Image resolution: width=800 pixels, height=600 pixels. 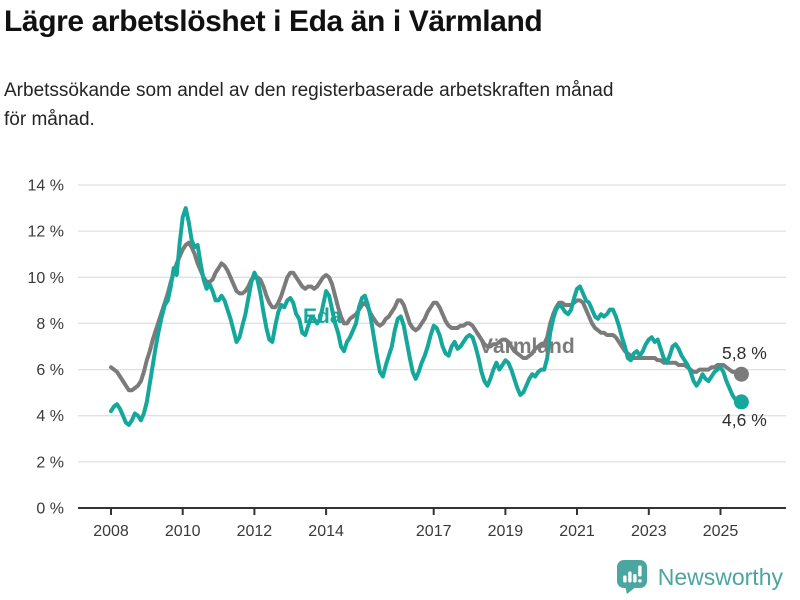 What do you see at coordinates (527, 346) in the screenshot?
I see `vrmland-series-label: Värmland` at bounding box center [527, 346].